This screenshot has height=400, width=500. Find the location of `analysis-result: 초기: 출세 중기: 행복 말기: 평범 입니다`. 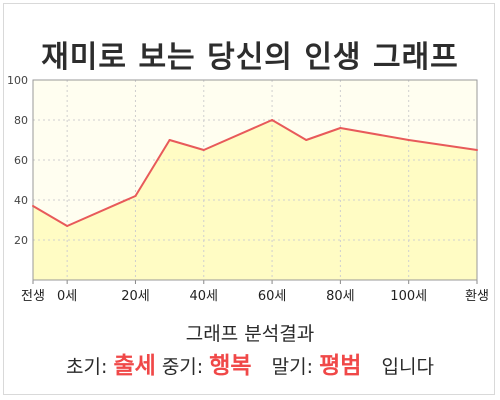

analysis-result: 초기: 출세 중기: 행복 말기: 평범 입니다 is located at coordinates (250, 363).